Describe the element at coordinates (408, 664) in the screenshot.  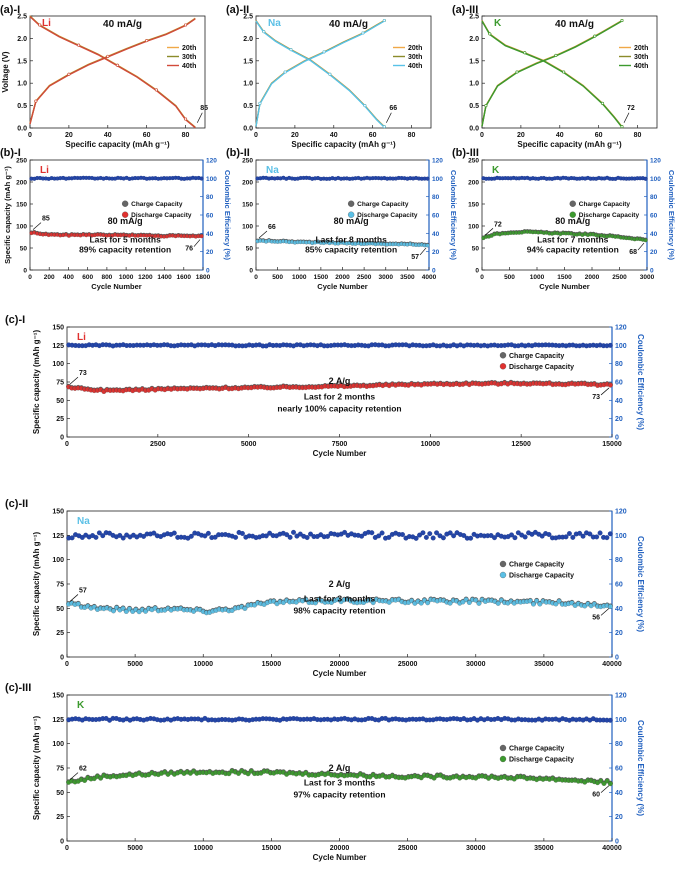
I see `x-tick-label: 25000` at that location.